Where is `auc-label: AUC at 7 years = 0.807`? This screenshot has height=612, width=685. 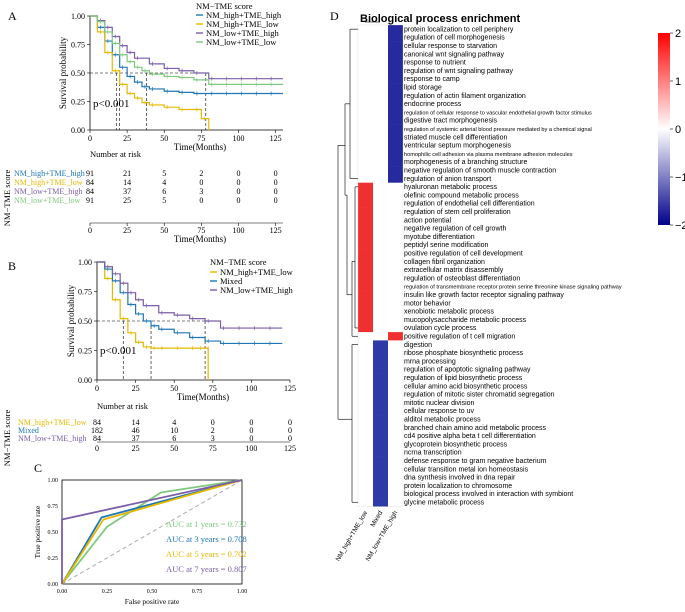
auc-label: AUC at 7 years = 0.807 is located at coordinates (206, 569).